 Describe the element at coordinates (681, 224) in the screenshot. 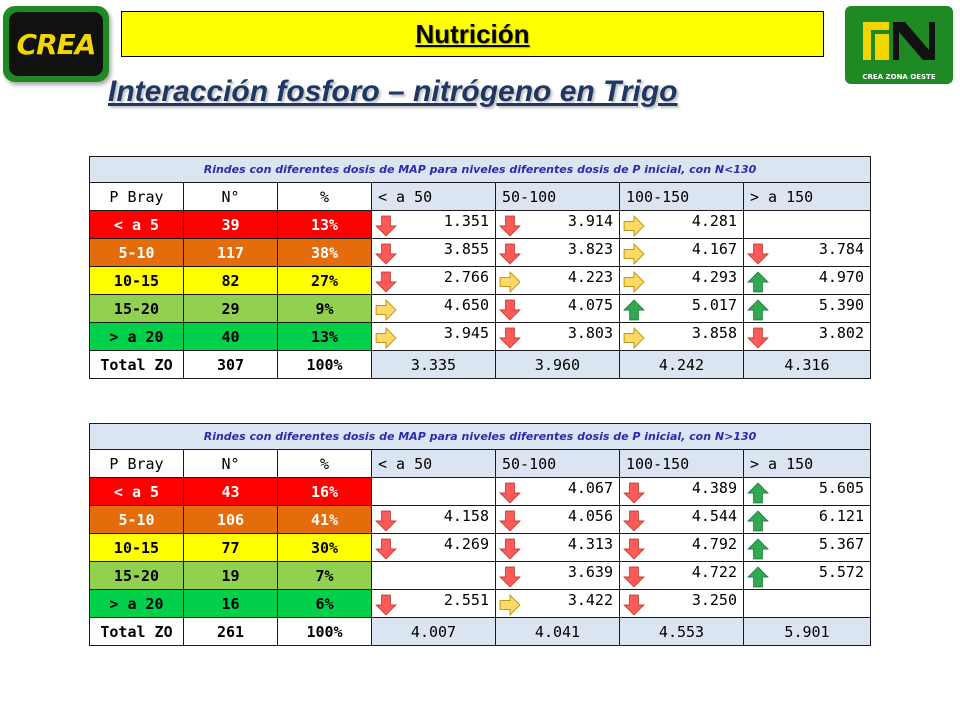

I see `yield-cell: 4.281` at that location.